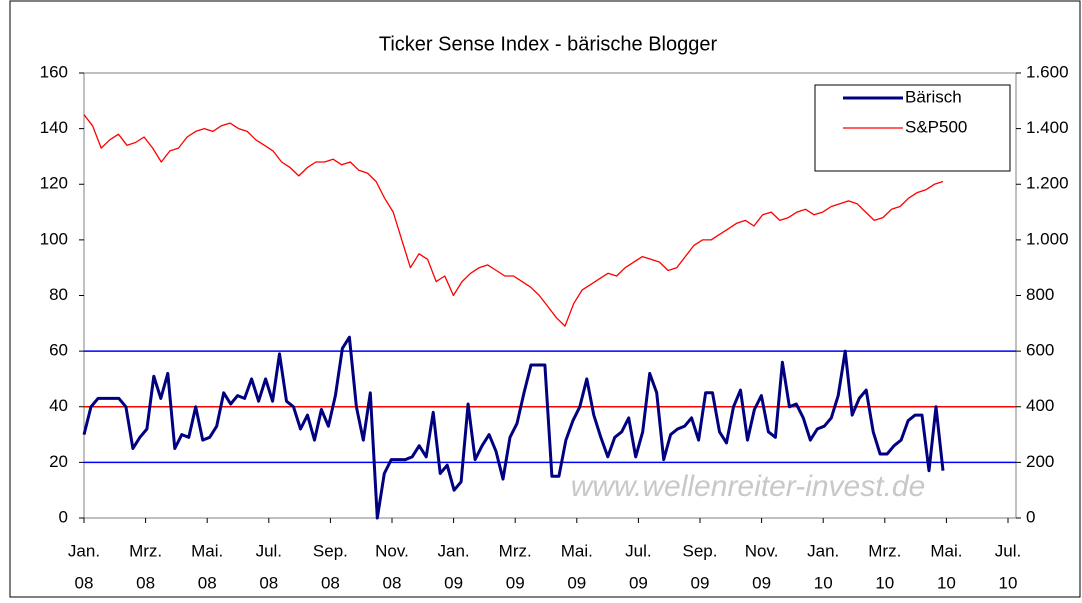 Image resolution: width=1082 pixels, height=603 pixels. Describe the element at coordinates (58, 294) in the screenshot. I see `y-tick-label: 80` at that location.